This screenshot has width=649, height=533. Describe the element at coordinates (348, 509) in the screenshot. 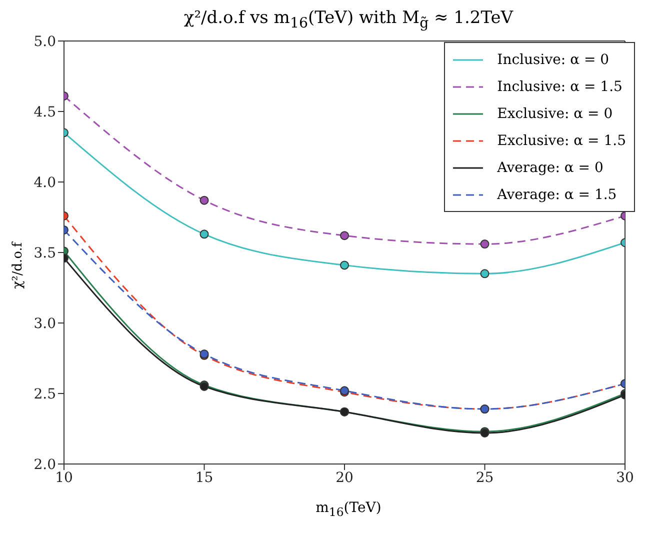

I see `x-axis-title: m$_{16}$(TeV)` at that location.